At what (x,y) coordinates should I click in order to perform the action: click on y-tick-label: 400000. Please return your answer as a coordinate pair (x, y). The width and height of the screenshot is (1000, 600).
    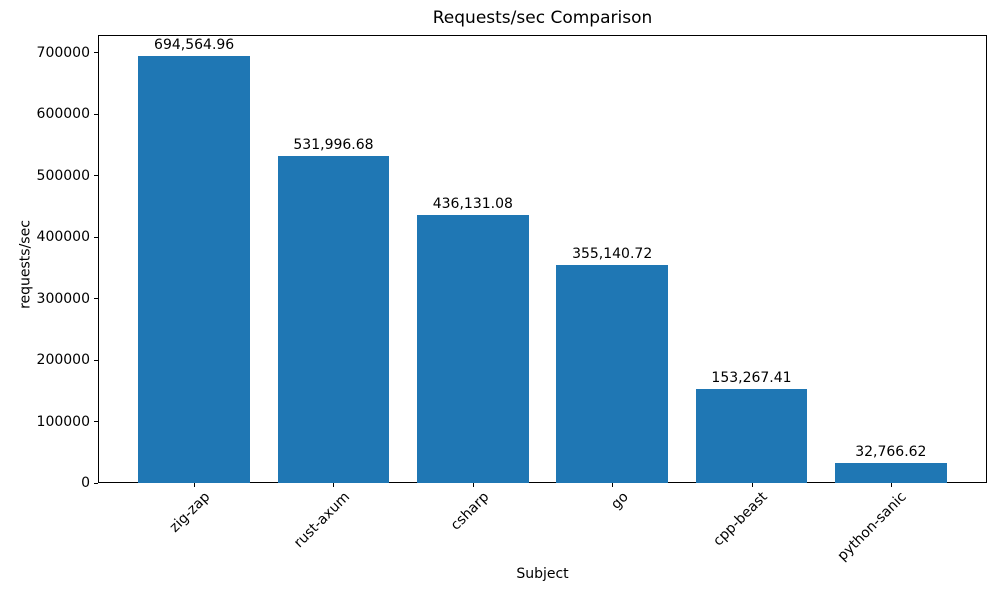
    Looking at the image, I should click on (63, 237).